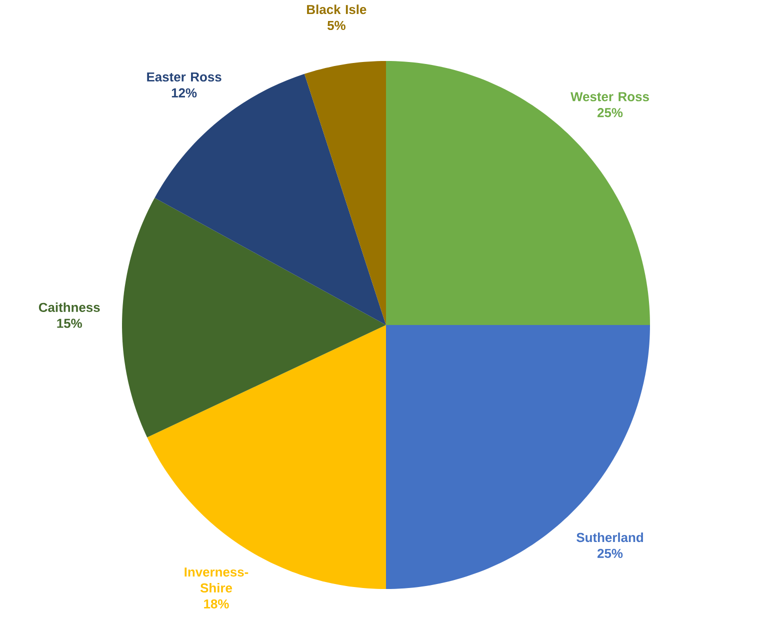  What do you see at coordinates (184, 93) in the screenshot?
I see `data-label: 12%` at bounding box center [184, 93].